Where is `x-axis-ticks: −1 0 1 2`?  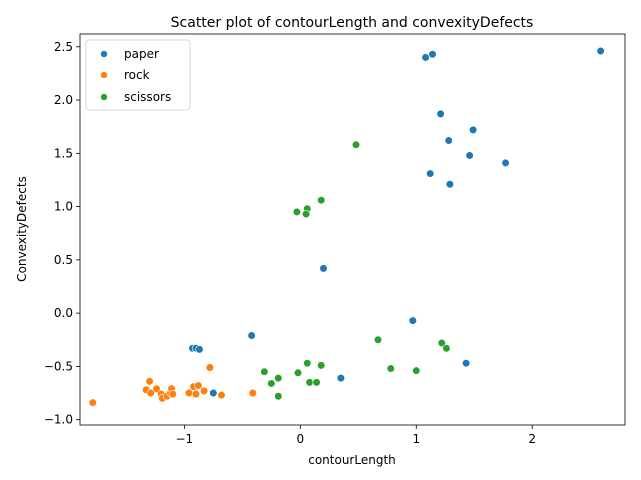
x-axis-ticks: −1 0 1 2 is located at coordinates (356, 435).